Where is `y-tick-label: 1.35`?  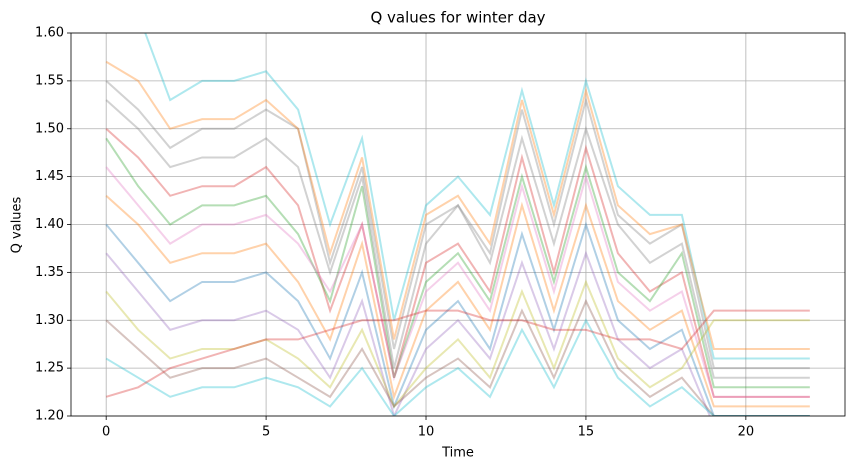 y-tick-label: 1.35 is located at coordinates (49, 272).